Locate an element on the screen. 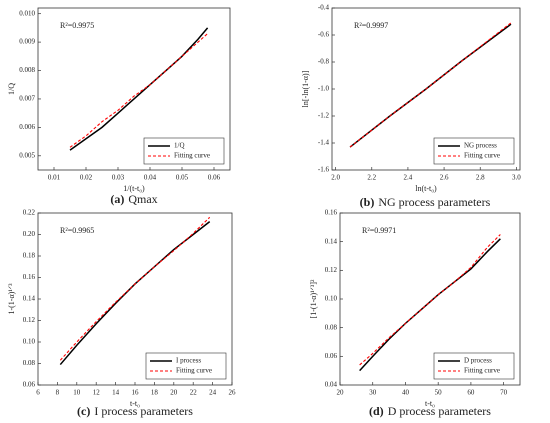  x-tick-label: 26 is located at coordinates (233, 393).